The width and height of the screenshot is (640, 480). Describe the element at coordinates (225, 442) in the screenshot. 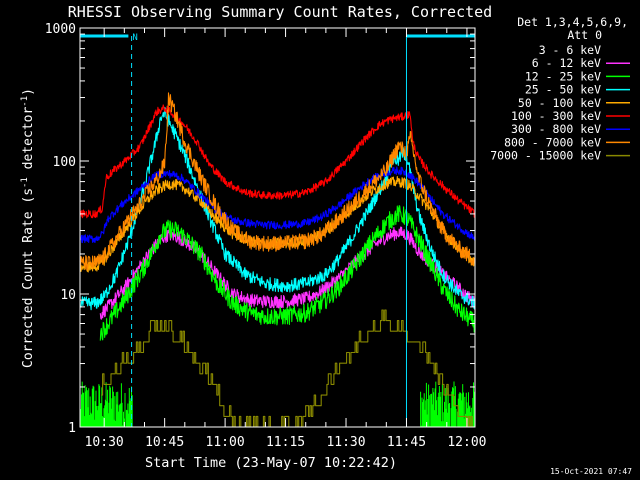

I see `x-tick-label-2: 11:00` at that location.